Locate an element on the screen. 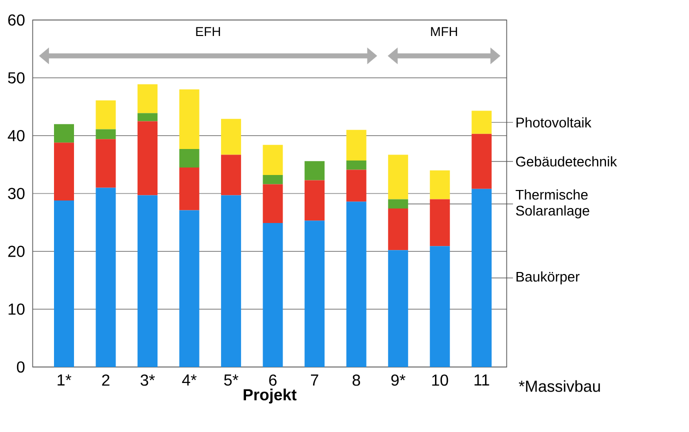 This screenshot has height=432, width=689. x-tick-label: 6 is located at coordinates (273, 380).